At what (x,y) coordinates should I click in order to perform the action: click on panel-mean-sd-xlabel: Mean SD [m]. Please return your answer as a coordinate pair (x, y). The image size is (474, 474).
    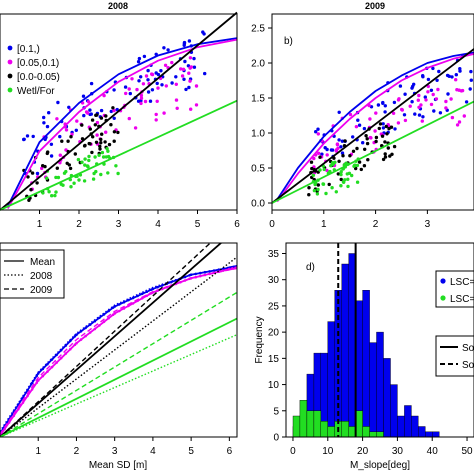
    Looking at the image, I should click on (118, 465).